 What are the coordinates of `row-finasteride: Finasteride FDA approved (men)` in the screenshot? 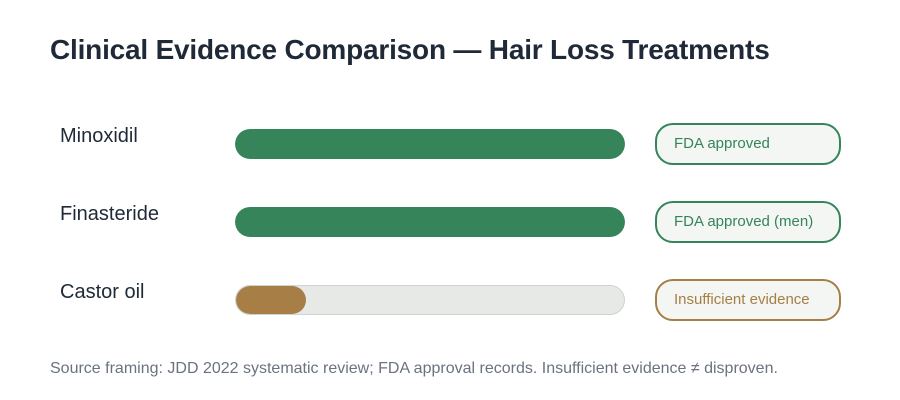 It's located at (450, 222).